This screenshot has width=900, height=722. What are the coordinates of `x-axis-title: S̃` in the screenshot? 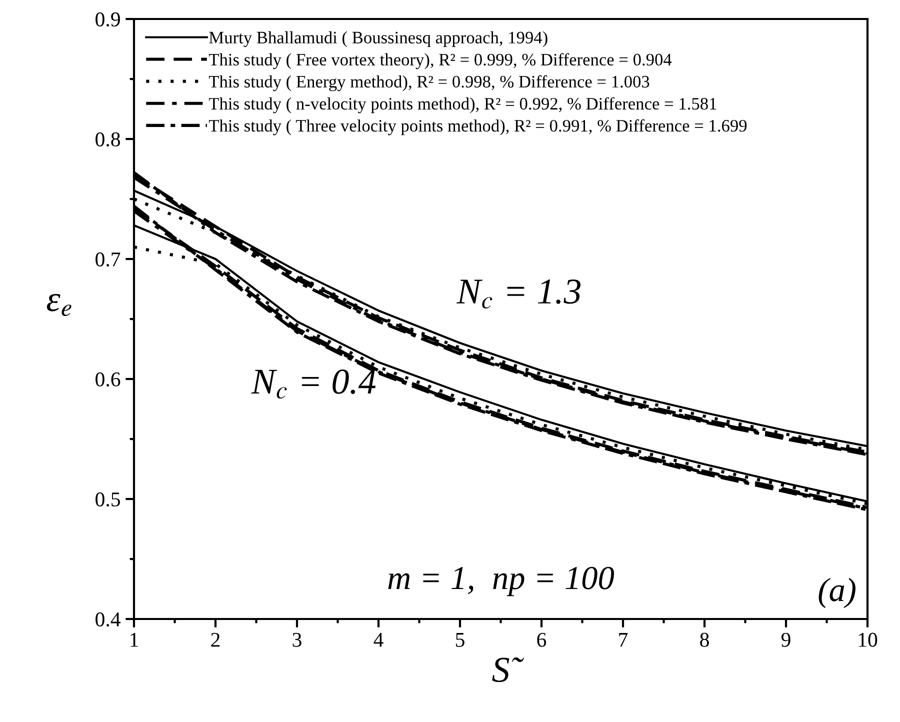 It's located at (508, 669).